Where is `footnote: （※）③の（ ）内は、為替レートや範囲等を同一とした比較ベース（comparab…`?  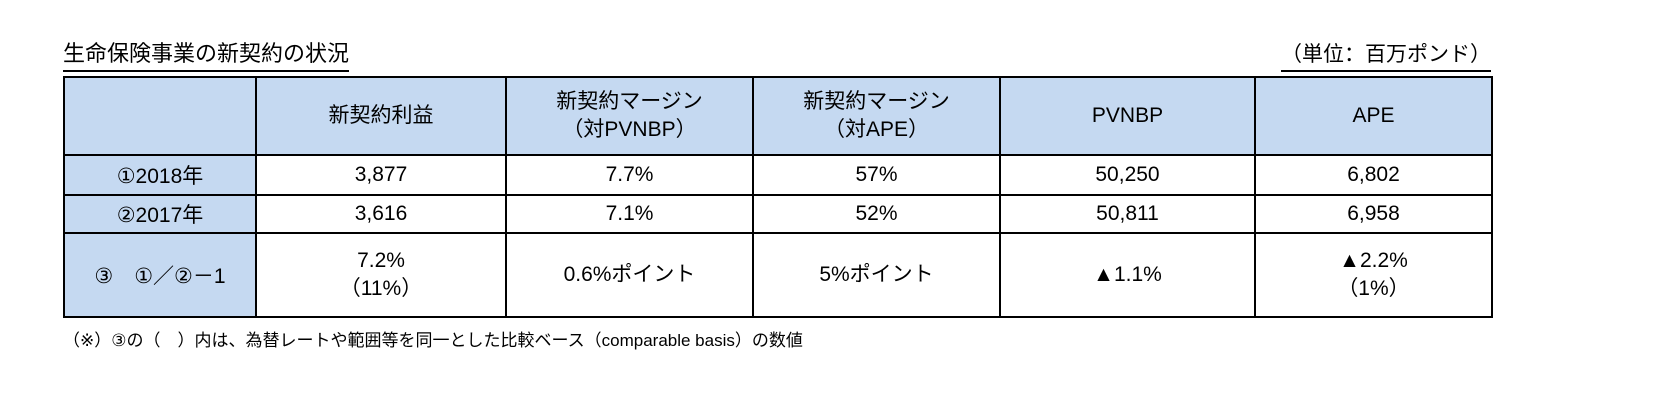
footnote: （※）③の（ ）内は、為替レートや範囲等を同一とした比較ベース（comparab… is located at coordinates (433, 340).